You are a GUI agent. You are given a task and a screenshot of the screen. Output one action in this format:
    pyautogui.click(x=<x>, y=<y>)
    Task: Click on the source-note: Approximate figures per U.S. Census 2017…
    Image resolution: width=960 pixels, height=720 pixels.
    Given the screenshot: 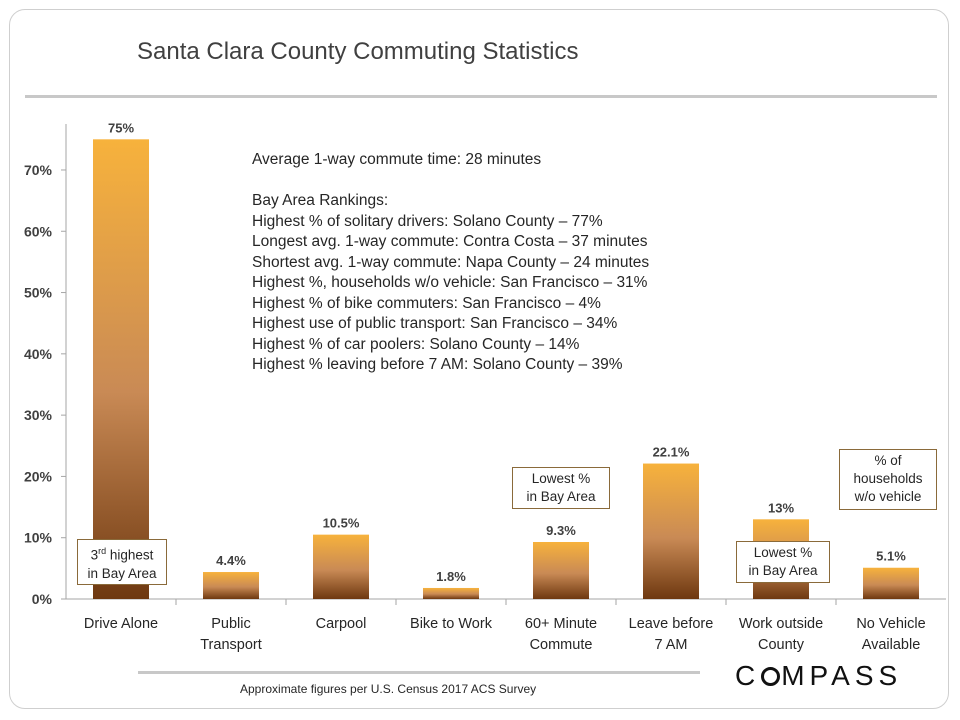 What is the action you would take?
    pyautogui.click(x=388, y=689)
    